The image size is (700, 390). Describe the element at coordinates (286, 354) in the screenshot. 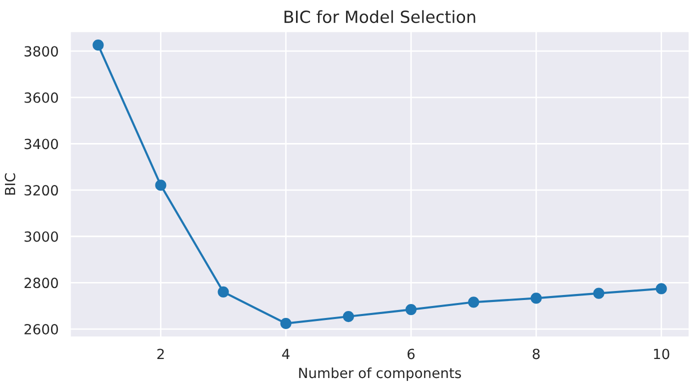

I see `x-tick-label: 4` at that location.